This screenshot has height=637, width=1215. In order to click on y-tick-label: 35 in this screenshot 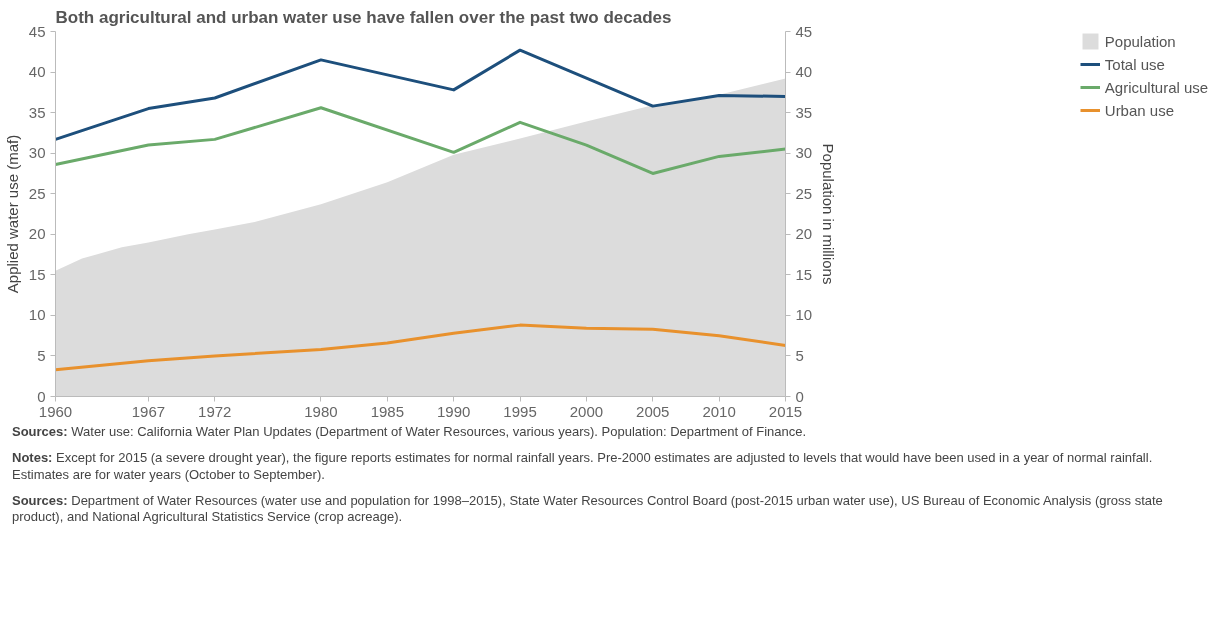, I will do `click(37, 112)`.